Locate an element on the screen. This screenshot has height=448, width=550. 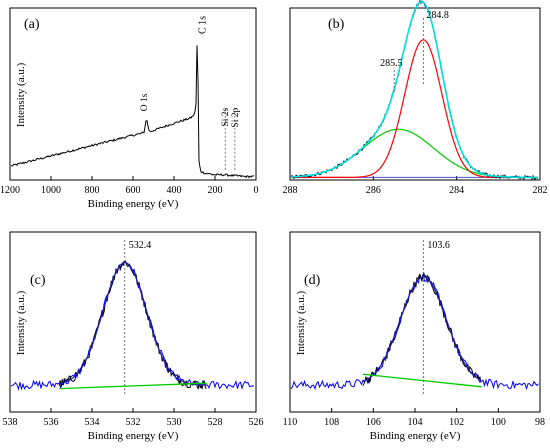
peak-label-si: Si 2p is located at coordinates (236, 118).